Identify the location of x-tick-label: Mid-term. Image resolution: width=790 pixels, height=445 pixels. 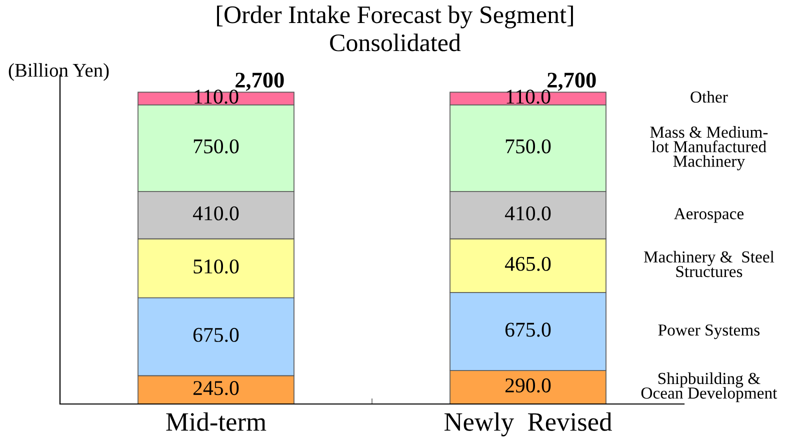
(216, 421).